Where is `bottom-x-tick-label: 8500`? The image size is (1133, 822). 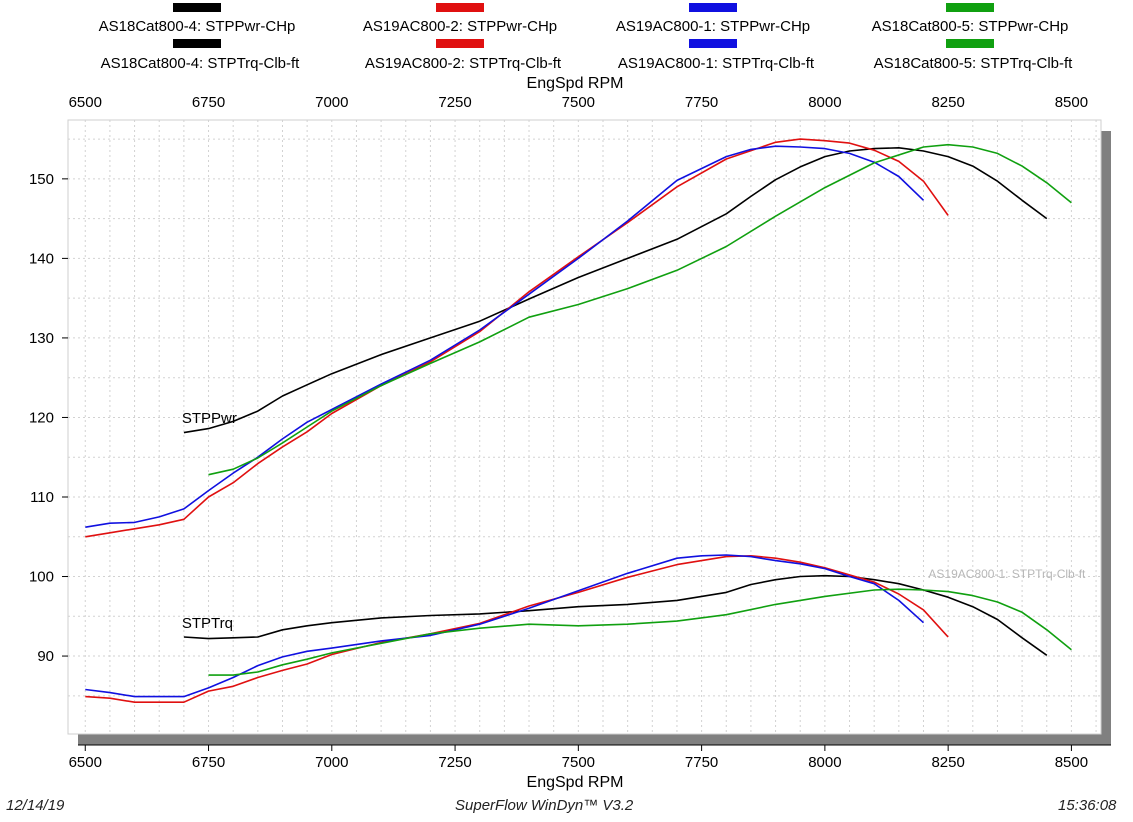 bottom-x-tick-label: 8500 is located at coordinates (1071, 762).